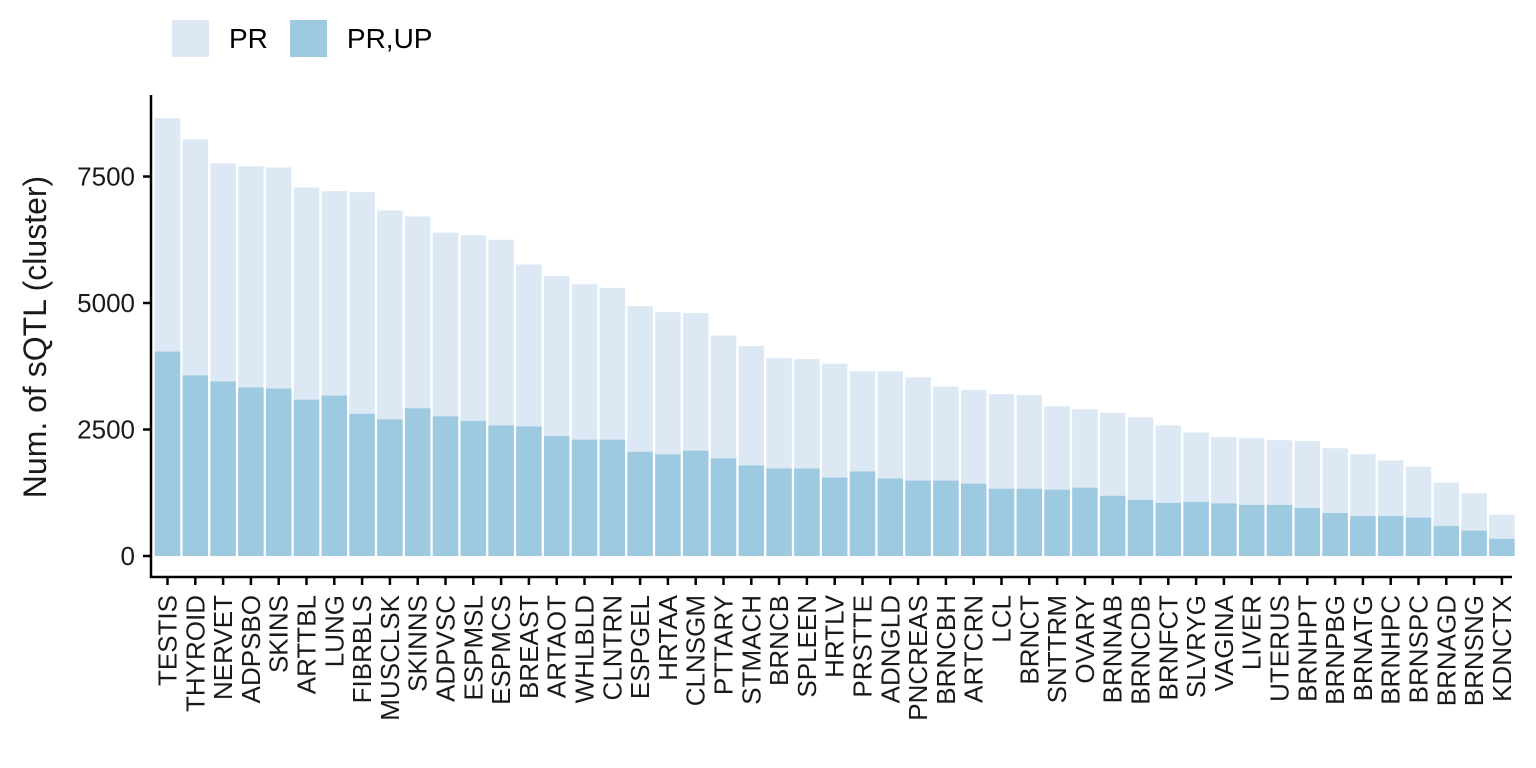 The image size is (1536, 768). What do you see at coordinates (1057, 522) in the screenshot?
I see `bar-pr-up-snttrm` at bounding box center [1057, 522].